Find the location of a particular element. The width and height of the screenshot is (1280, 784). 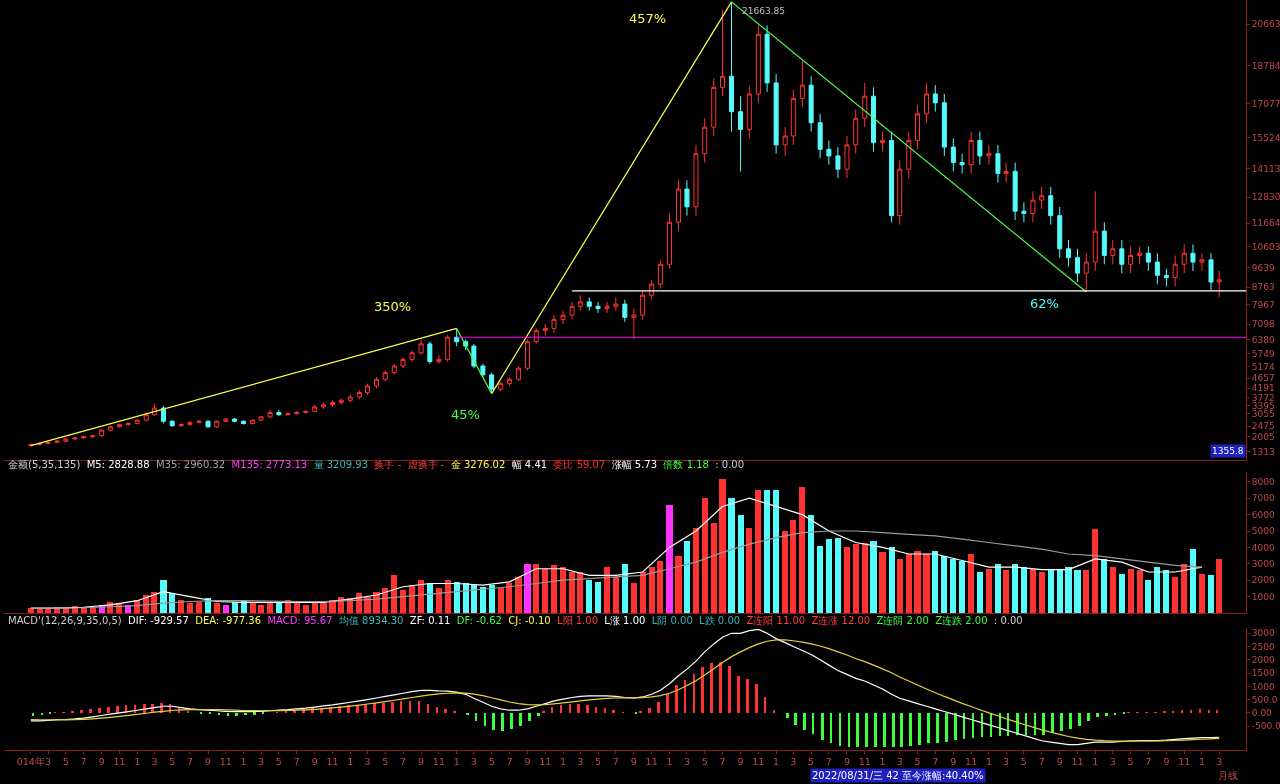

y-tick-label: 0.00 is located at coordinates (1262, 713).